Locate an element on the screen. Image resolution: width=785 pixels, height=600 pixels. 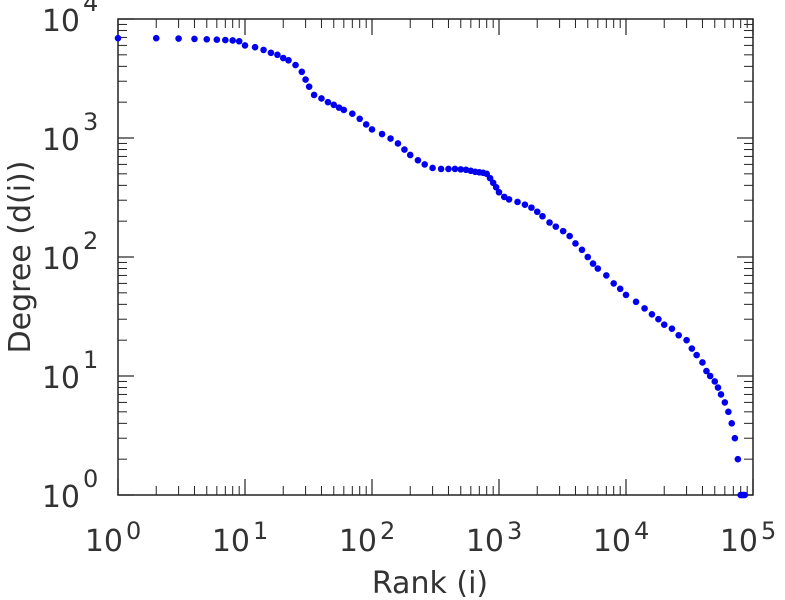
x-tick-exponent: 0 is located at coordinates (133, 531).